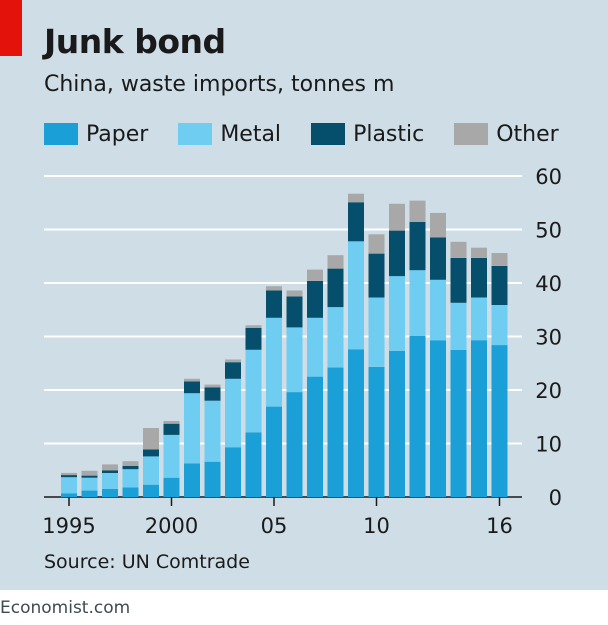 This screenshot has width=608, height=625. Describe the element at coordinates (548, 445) in the screenshot. I see `y-tick-label-10: 10` at that location.